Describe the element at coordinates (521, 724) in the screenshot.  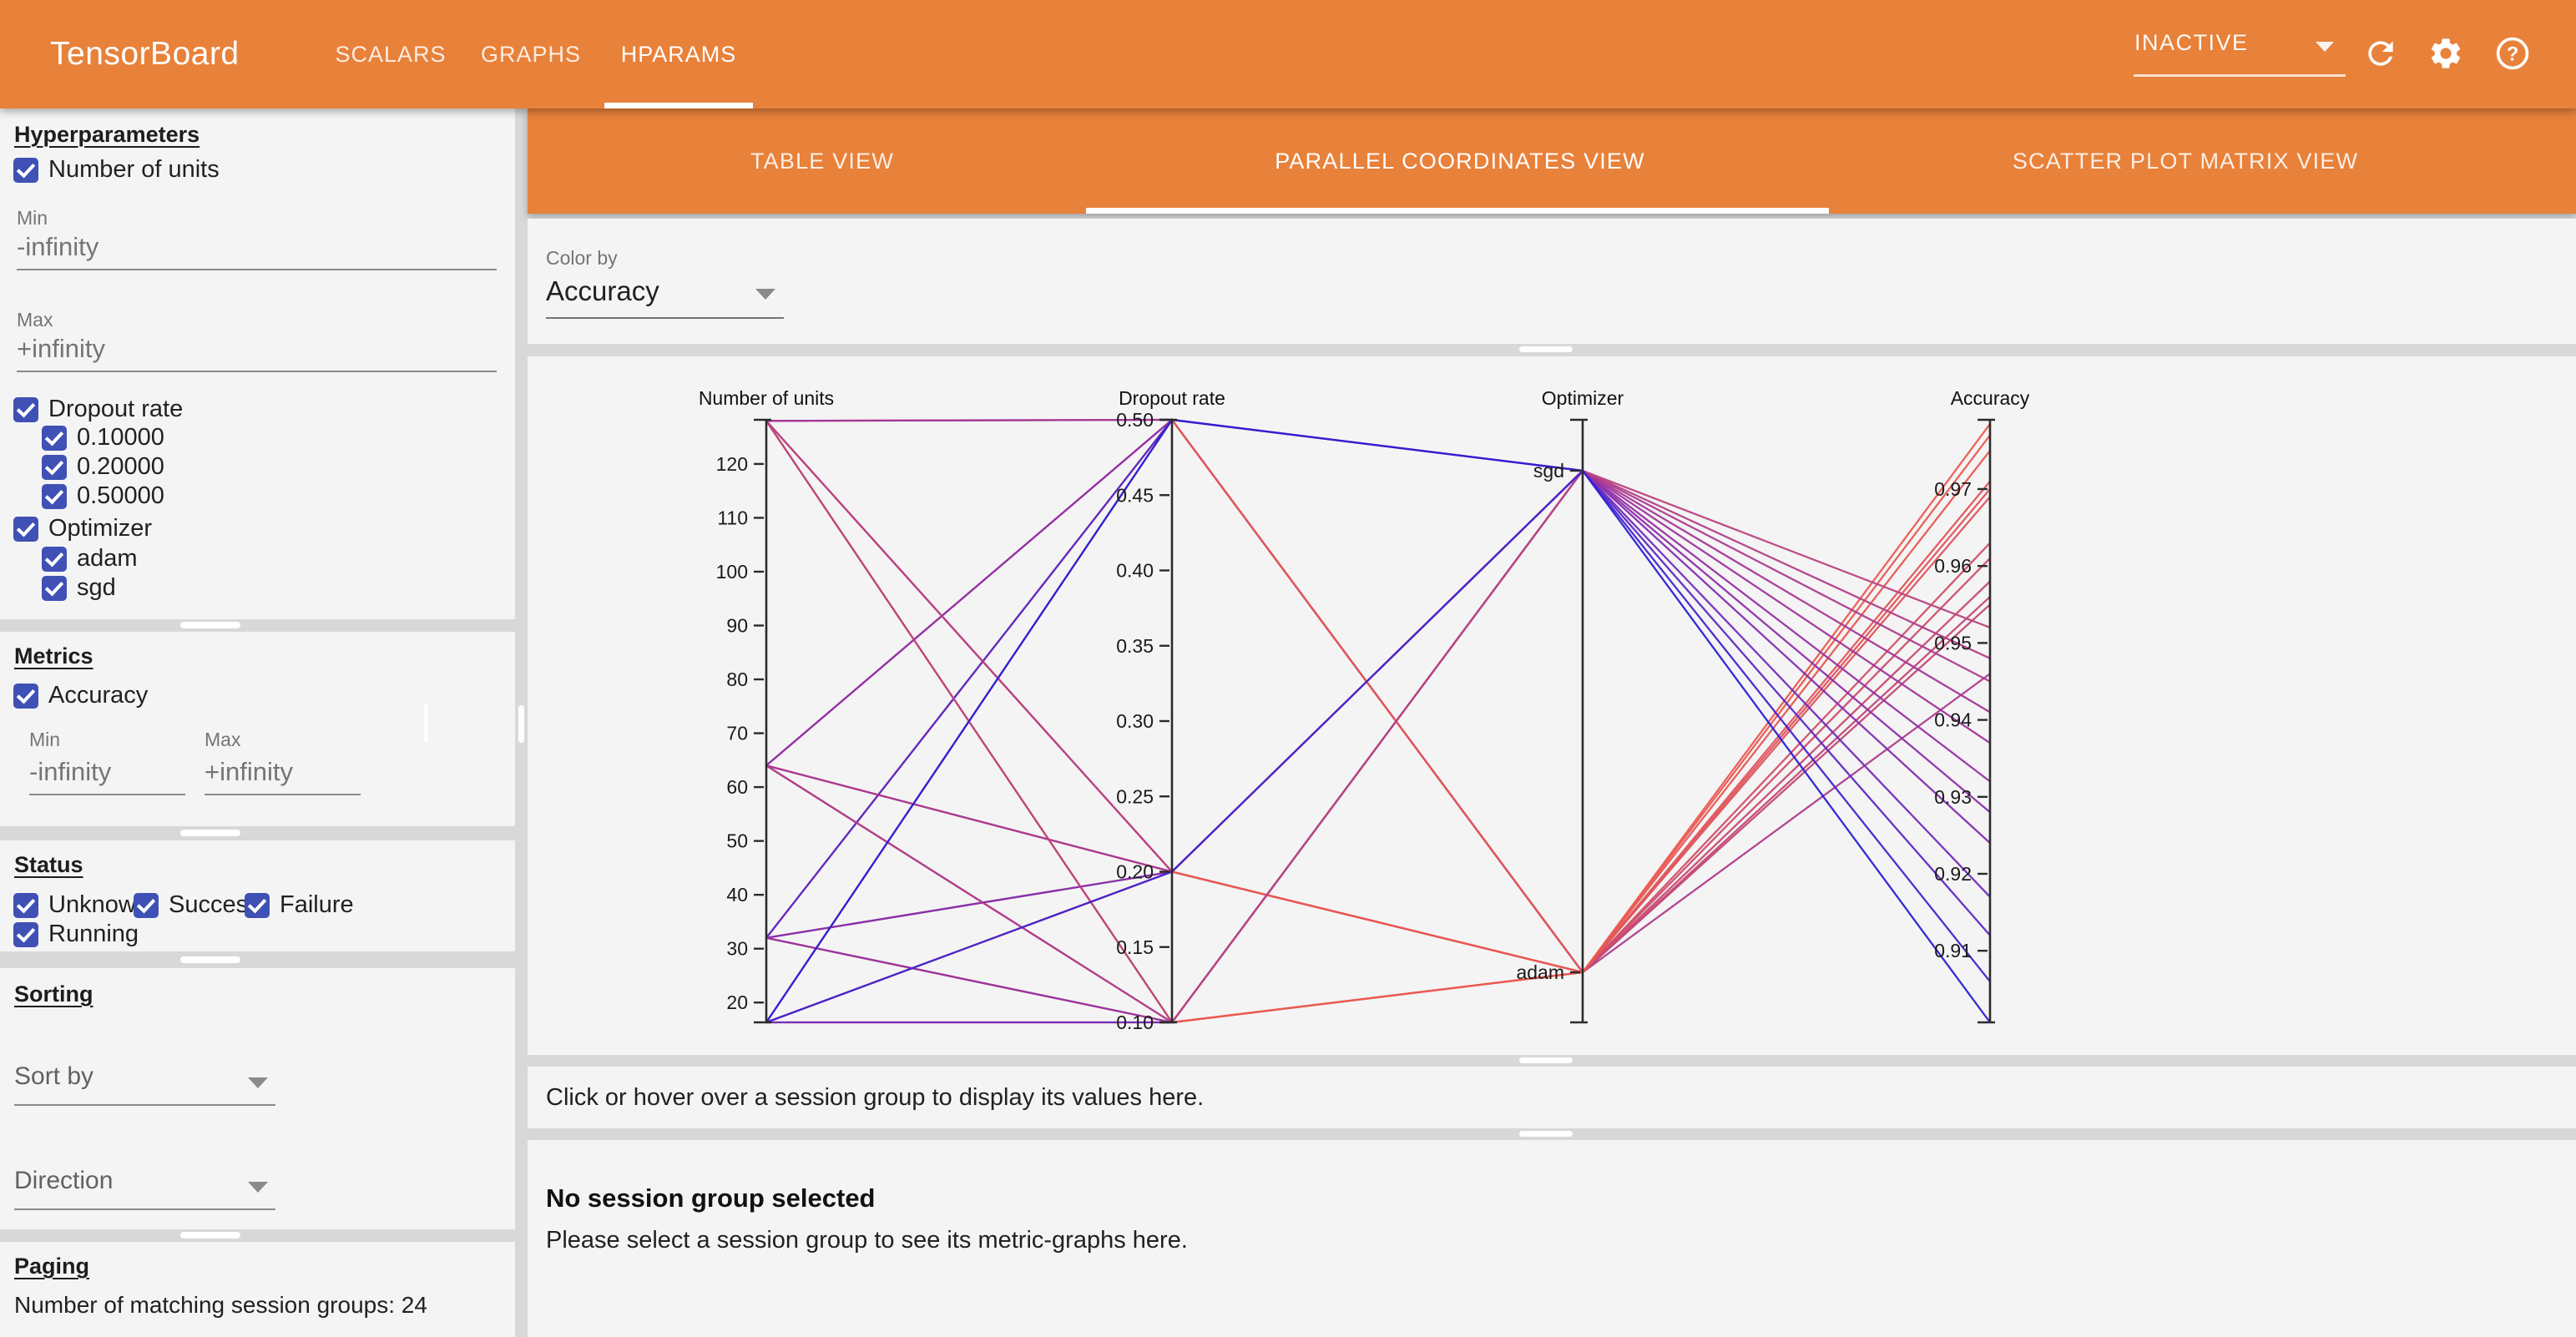
I see `sidebar-main-divider-handle` at that location.